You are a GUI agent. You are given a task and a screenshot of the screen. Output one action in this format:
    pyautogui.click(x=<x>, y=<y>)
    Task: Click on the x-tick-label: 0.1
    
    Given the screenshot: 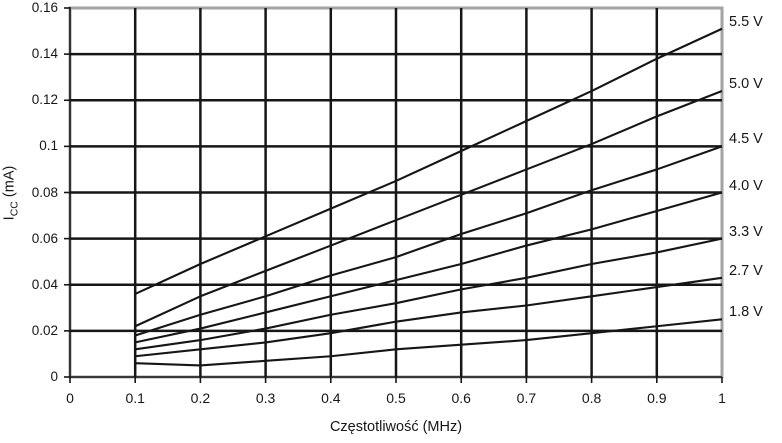 What is the action you would take?
    pyautogui.click(x=135, y=398)
    